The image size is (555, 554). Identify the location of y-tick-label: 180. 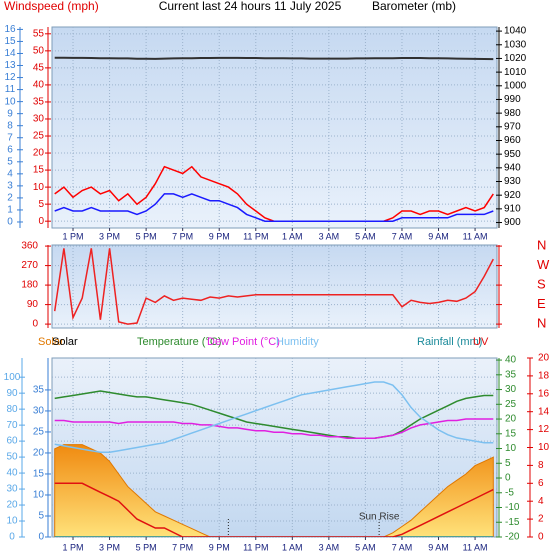
(29, 285).